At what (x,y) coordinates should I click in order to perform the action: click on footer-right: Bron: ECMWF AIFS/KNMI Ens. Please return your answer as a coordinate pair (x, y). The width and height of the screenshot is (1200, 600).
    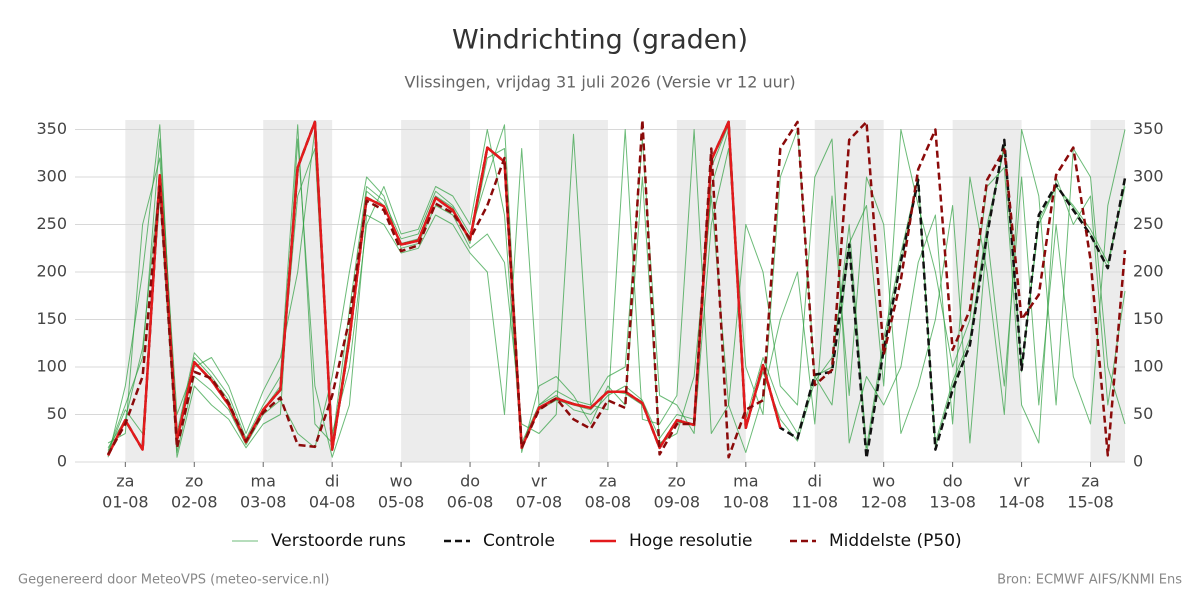
    Looking at the image, I should click on (1089, 580).